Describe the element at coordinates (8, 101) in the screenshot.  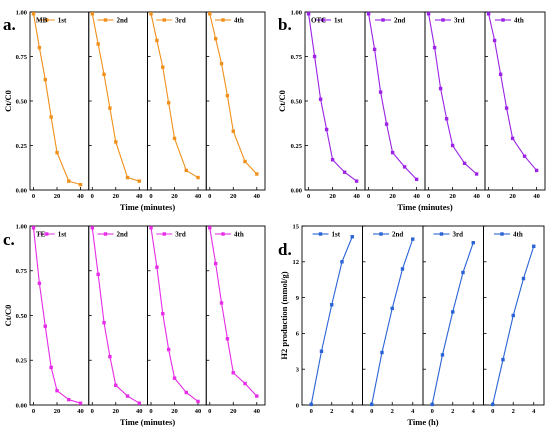
I see `y-axis-title: Ct/C0` at that location.